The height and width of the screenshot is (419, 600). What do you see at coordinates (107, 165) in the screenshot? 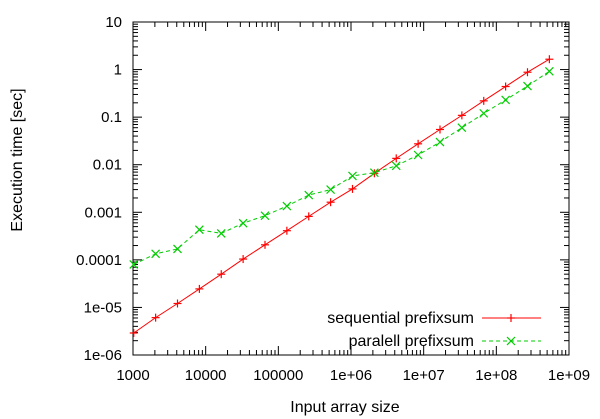
I see `y-tick-label: 0.01` at bounding box center [107, 165].